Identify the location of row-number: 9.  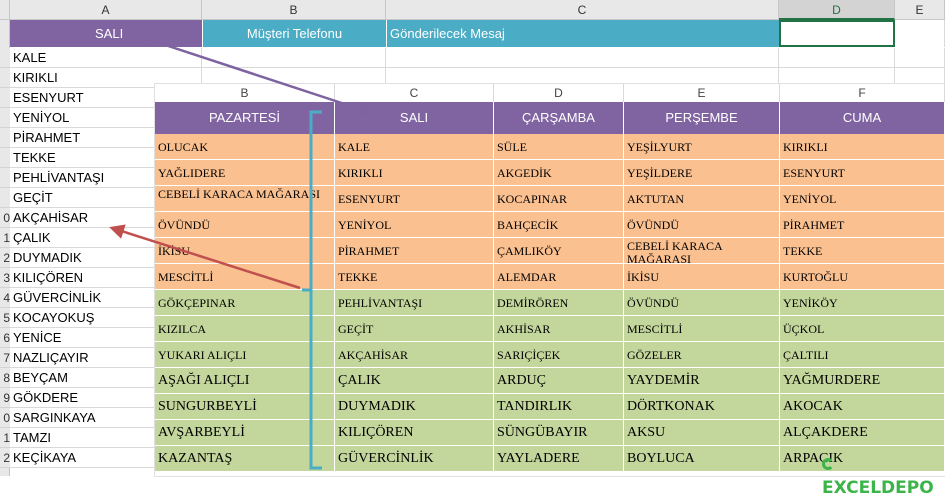
(5, 398).